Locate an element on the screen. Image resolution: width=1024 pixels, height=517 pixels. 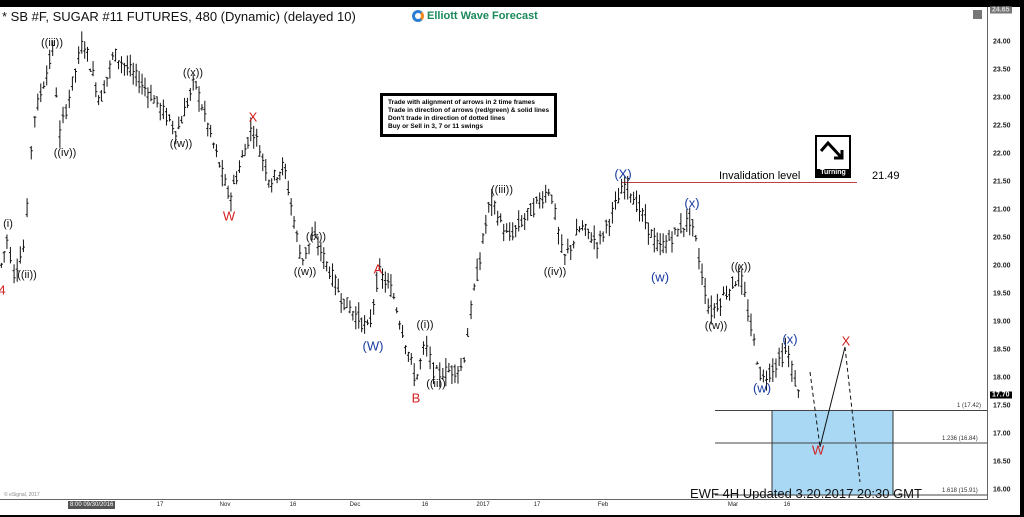
wave-label: W is located at coordinates (818, 450).